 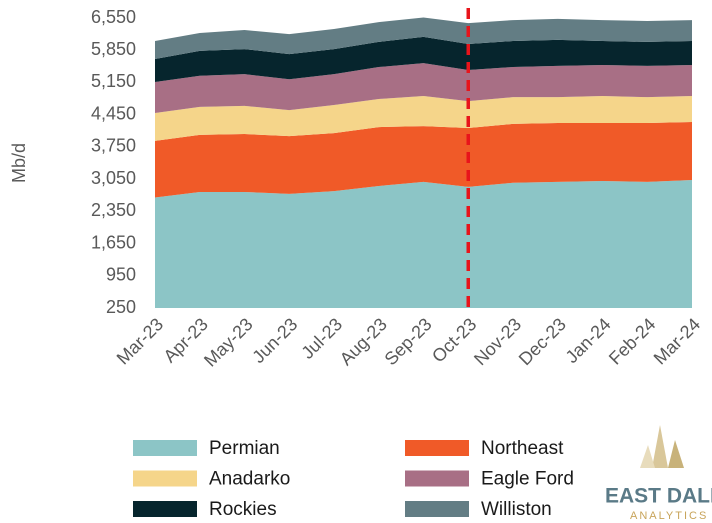 I want to click on x-tick-label: May-23, so click(x=228, y=342).